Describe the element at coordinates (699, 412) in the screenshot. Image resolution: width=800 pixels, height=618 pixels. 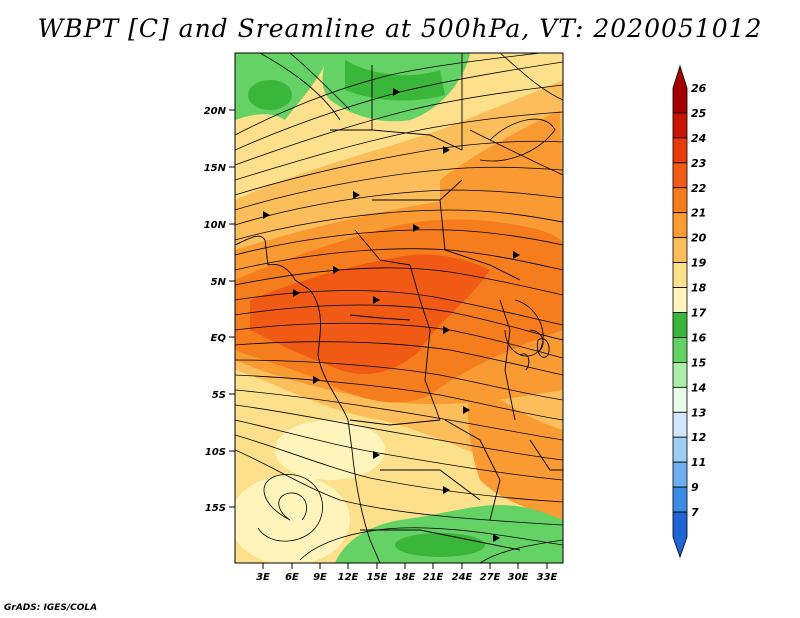
I see `colorbar-label: 13` at that location.